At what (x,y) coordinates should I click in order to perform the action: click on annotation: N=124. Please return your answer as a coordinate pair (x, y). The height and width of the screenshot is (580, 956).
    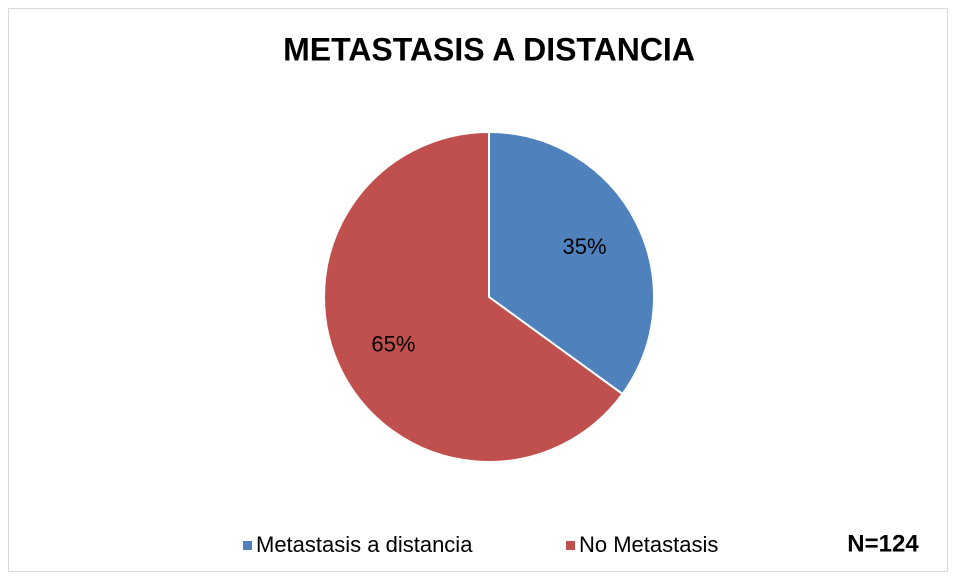
    Looking at the image, I should click on (883, 543).